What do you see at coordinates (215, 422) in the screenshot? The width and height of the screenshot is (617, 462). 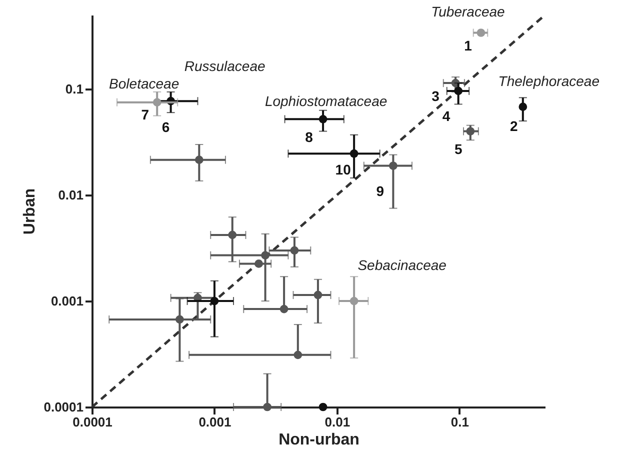 I see `x-tick-label: 0.001` at bounding box center [215, 422].